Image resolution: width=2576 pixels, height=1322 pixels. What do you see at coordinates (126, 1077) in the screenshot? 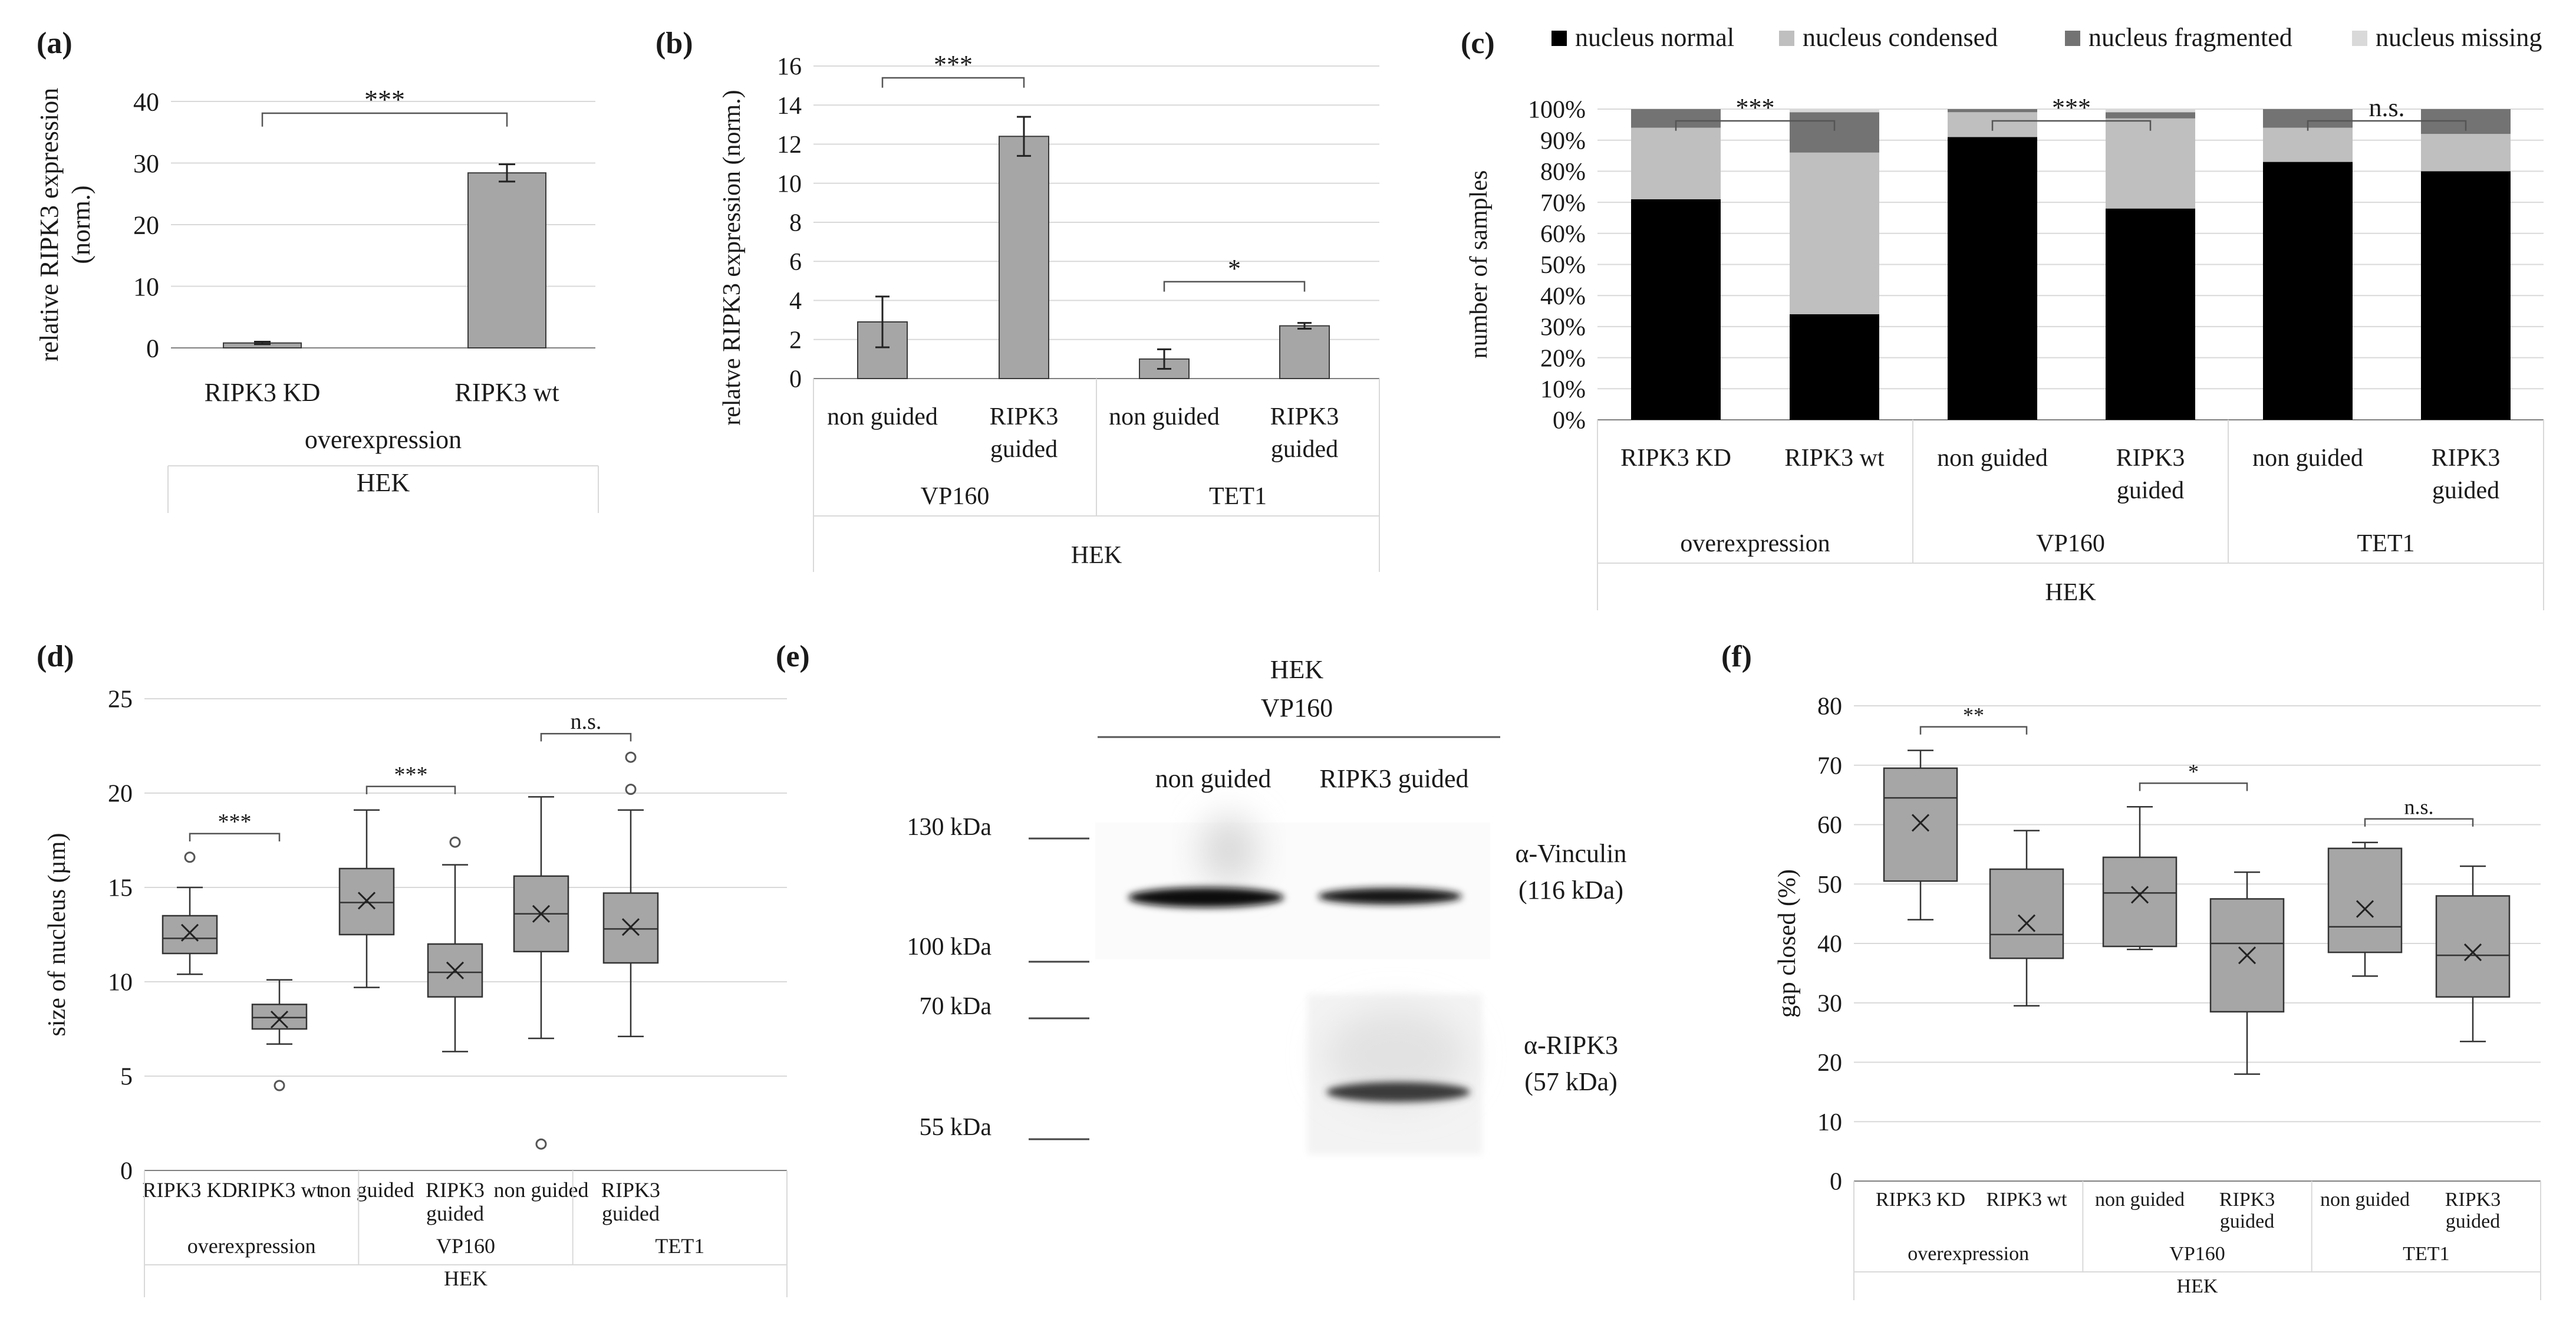
I see `y-tick-label: 5` at bounding box center [126, 1077].